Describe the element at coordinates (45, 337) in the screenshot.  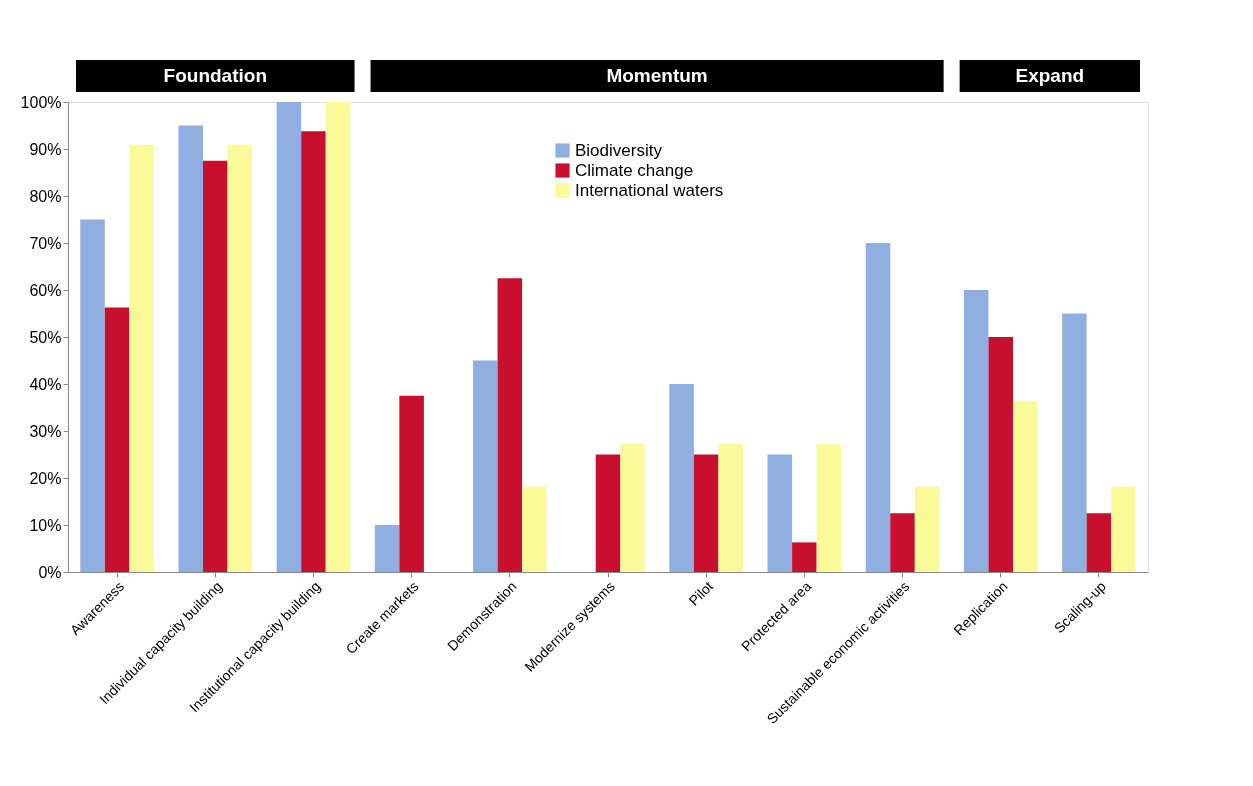
I see `y-tick-label: 50%` at that location.